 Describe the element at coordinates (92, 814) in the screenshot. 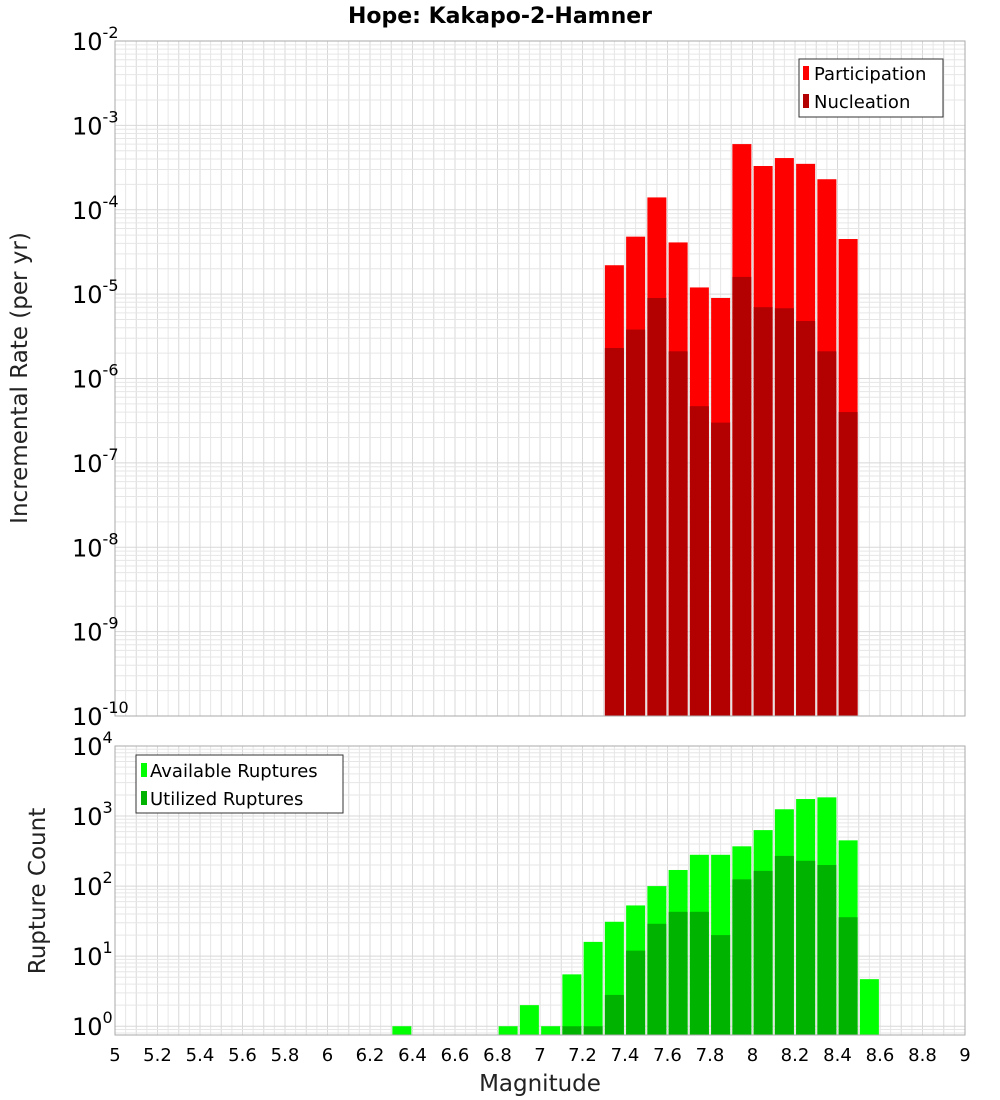

I see `bottom-y-tick-label: 10³` at that location.